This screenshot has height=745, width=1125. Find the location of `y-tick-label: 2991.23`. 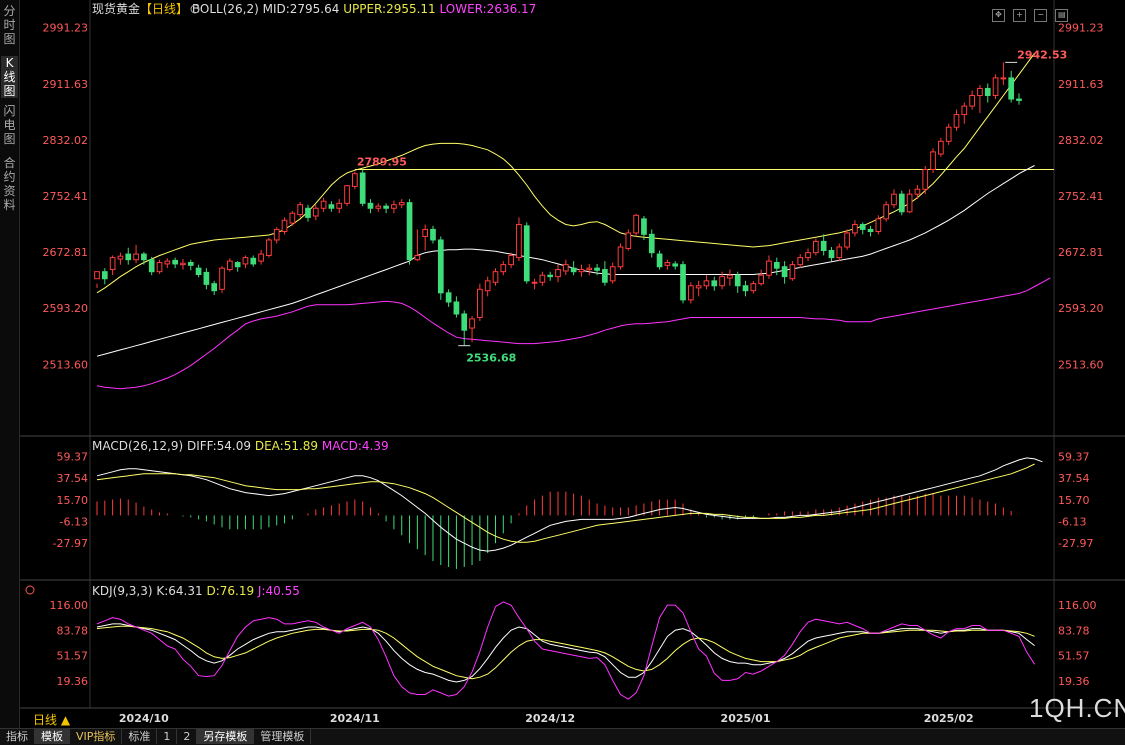

y-tick-label: 2991.23 is located at coordinates (66, 28).